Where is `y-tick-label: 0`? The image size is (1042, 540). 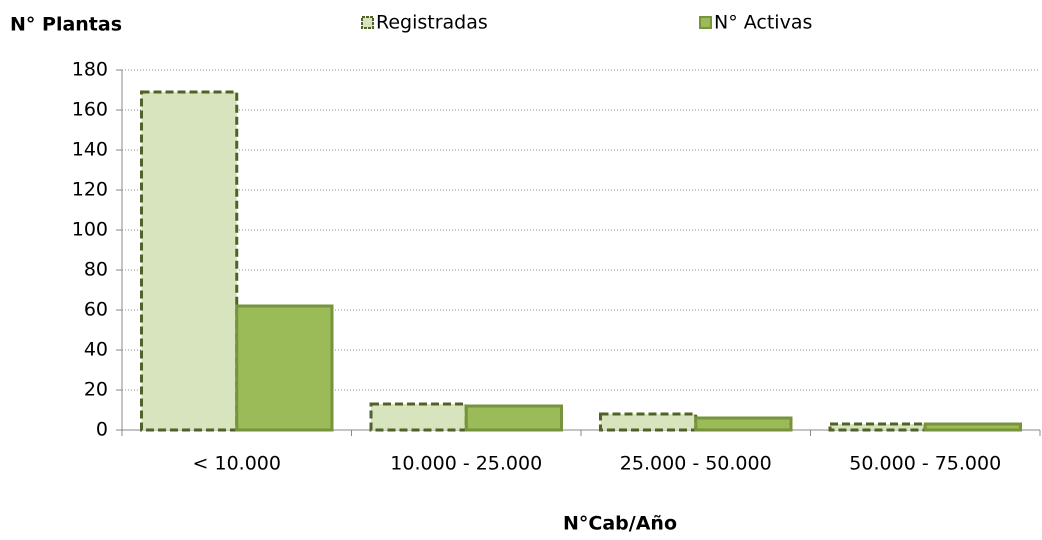 y-tick-label: 0 is located at coordinates (102, 430).